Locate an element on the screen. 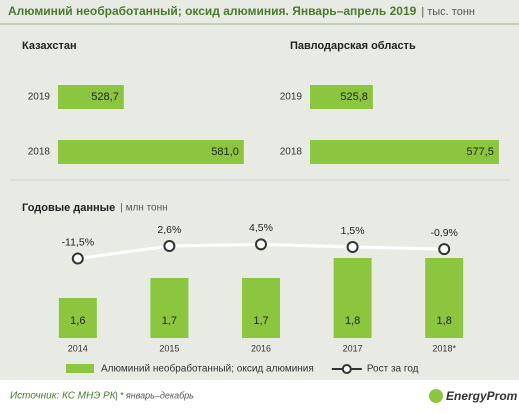  value-label: 1,6 is located at coordinates (77, 321).